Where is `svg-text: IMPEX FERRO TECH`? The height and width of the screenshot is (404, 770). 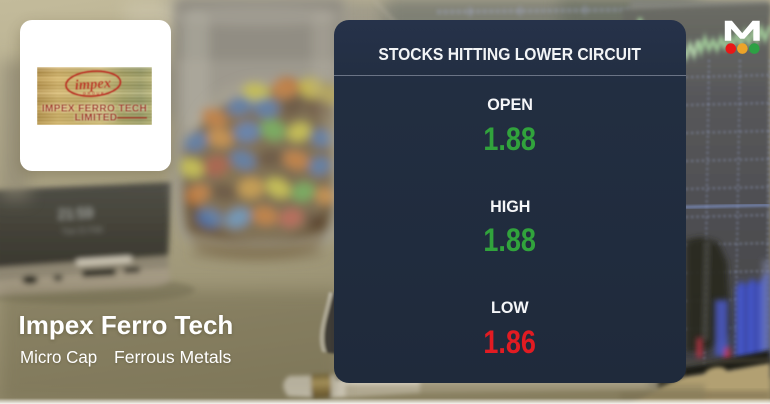 svg-text: IMPEX FERRO TECH is located at coordinates (94, 109).